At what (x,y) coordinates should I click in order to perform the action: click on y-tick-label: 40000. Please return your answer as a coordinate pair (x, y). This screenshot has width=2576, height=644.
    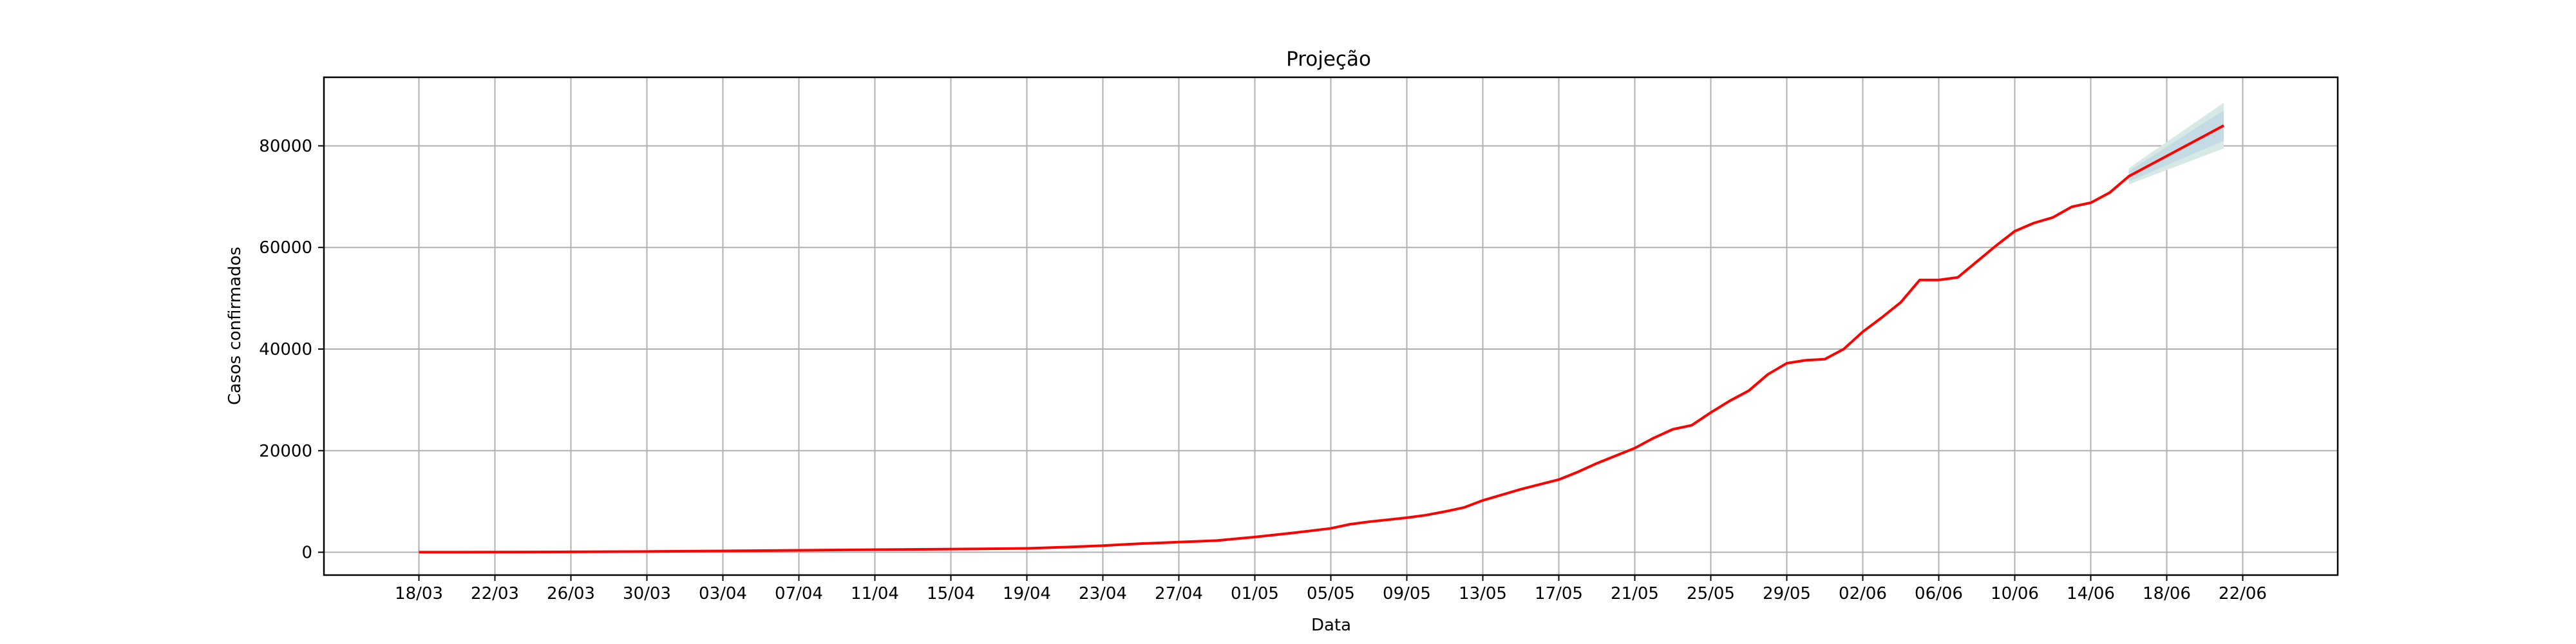
    Looking at the image, I should click on (285, 350).